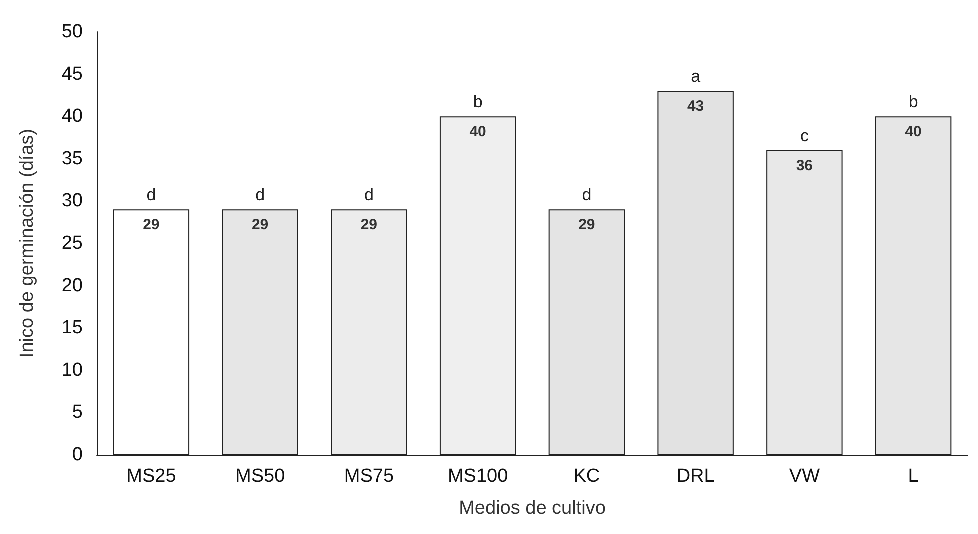 The width and height of the screenshot is (978, 534). What do you see at coordinates (72, 243) in the screenshot?
I see `y-tick-label: 25` at bounding box center [72, 243].